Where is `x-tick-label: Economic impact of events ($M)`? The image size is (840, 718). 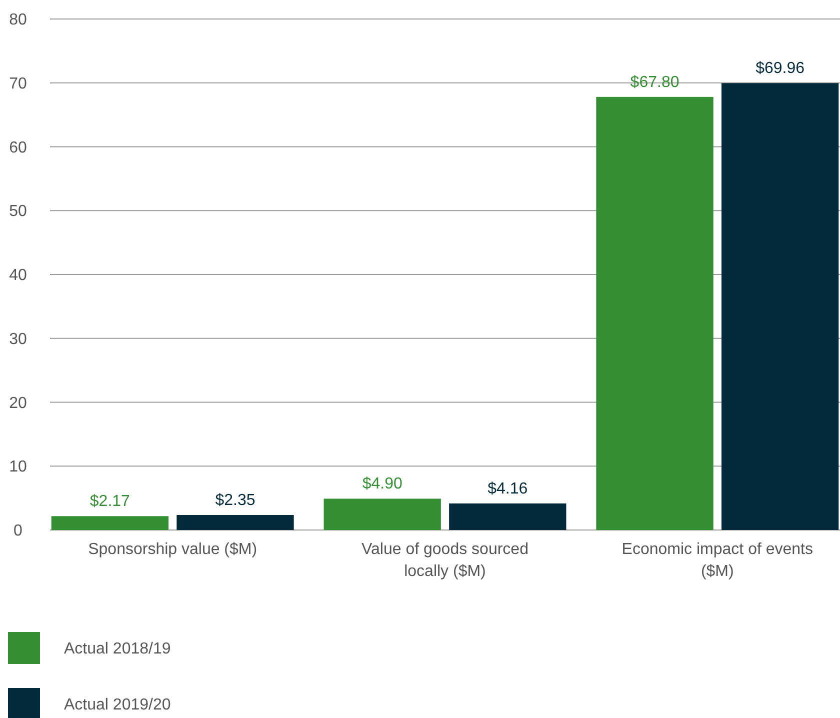 x-tick-label: Economic impact of events ($M) is located at coordinates (718, 560).